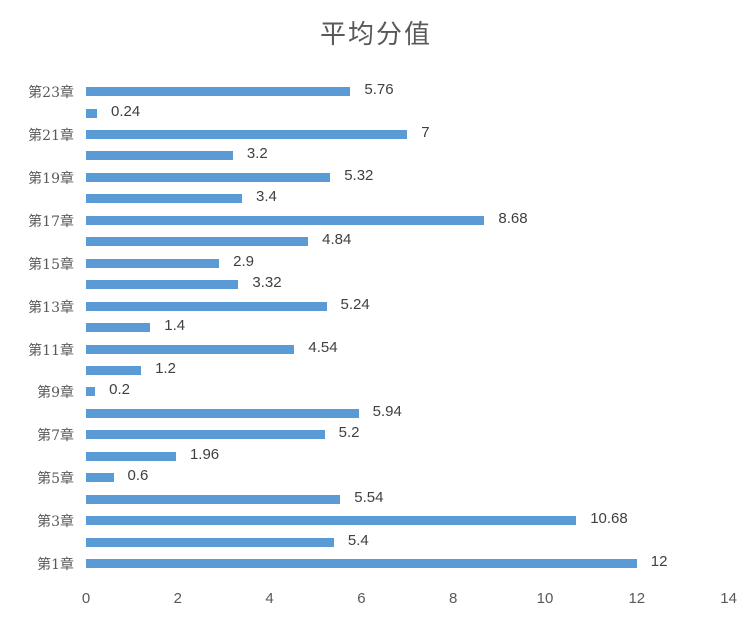 This screenshot has width=752, height=626. What do you see at coordinates (269, 598) in the screenshot?
I see `x-axis-tick-label: 4` at bounding box center [269, 598].